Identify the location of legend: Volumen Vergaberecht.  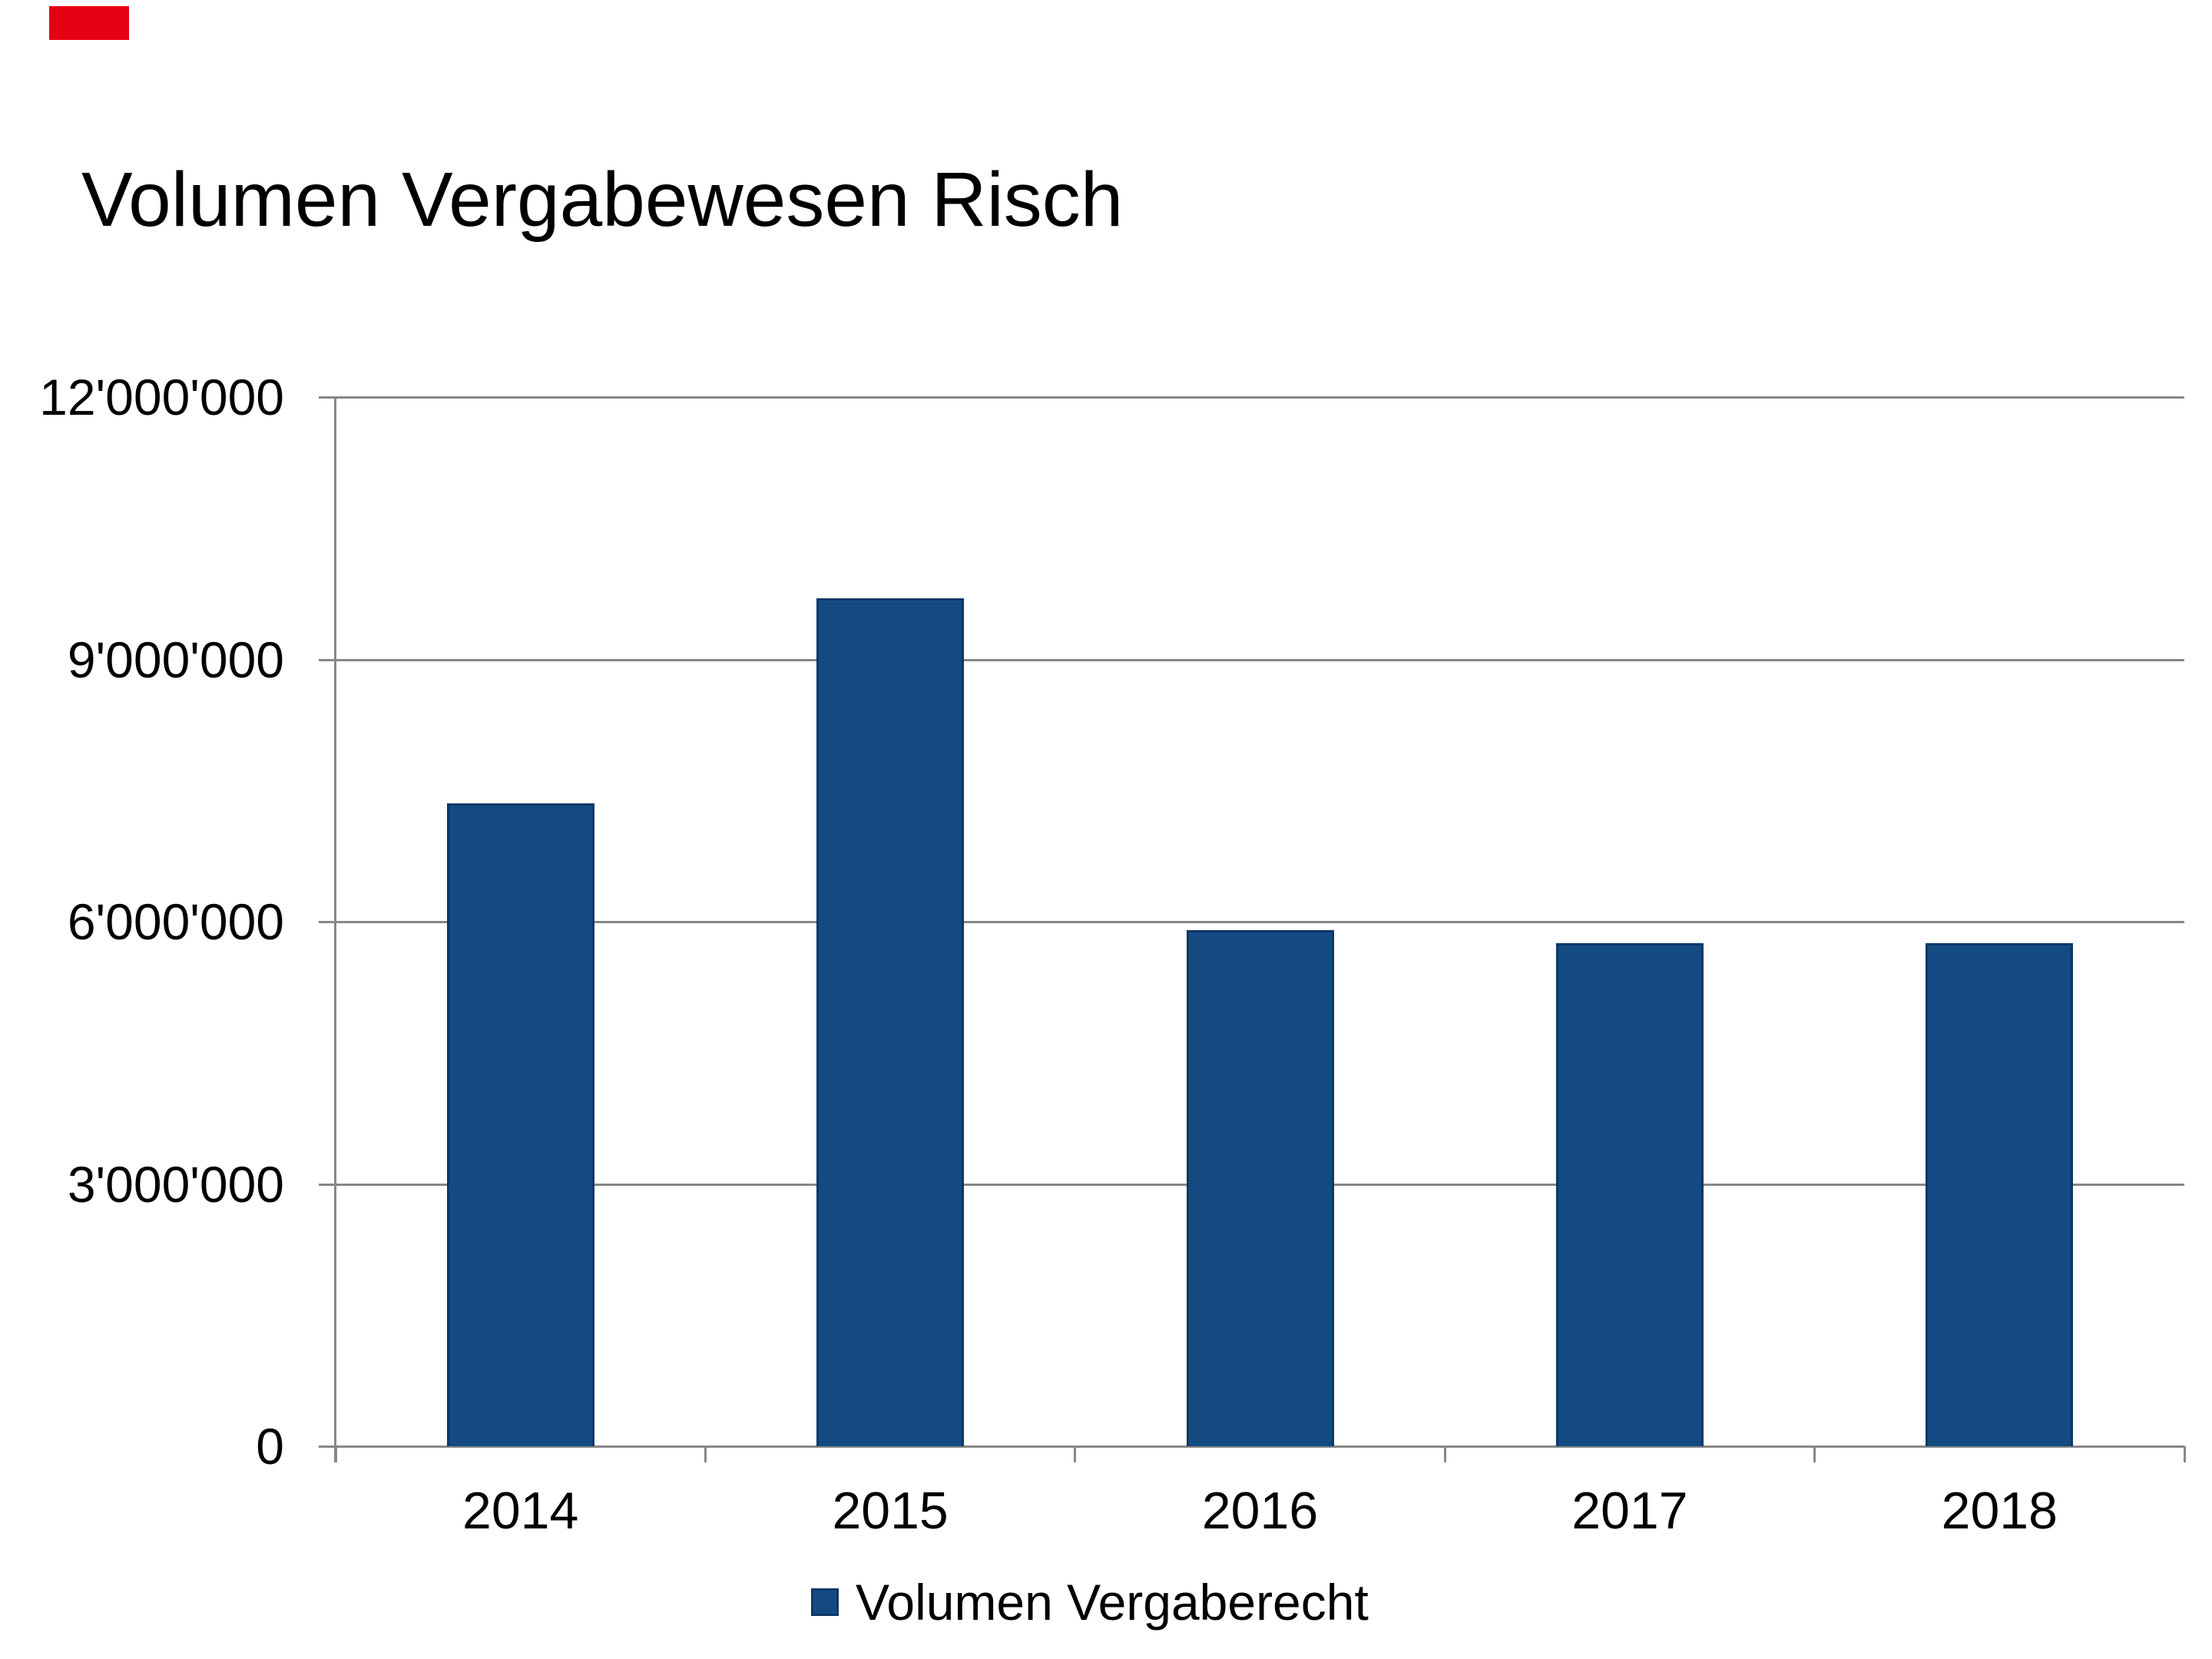
(1090, 1603).